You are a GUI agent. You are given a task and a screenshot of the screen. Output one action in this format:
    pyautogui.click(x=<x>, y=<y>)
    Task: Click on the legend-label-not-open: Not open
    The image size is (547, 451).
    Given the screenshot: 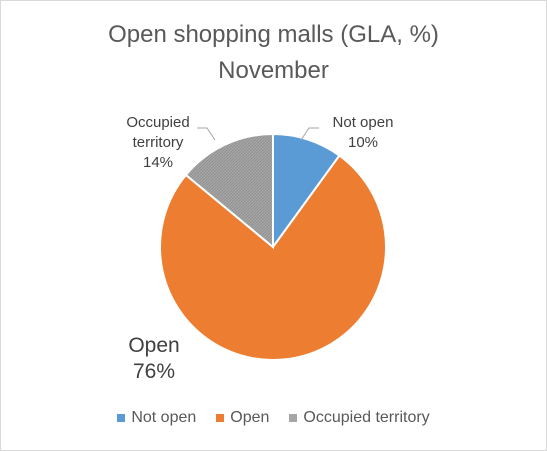 What is the action you would take?
    pyautogui.click(x=164, y=417)
    